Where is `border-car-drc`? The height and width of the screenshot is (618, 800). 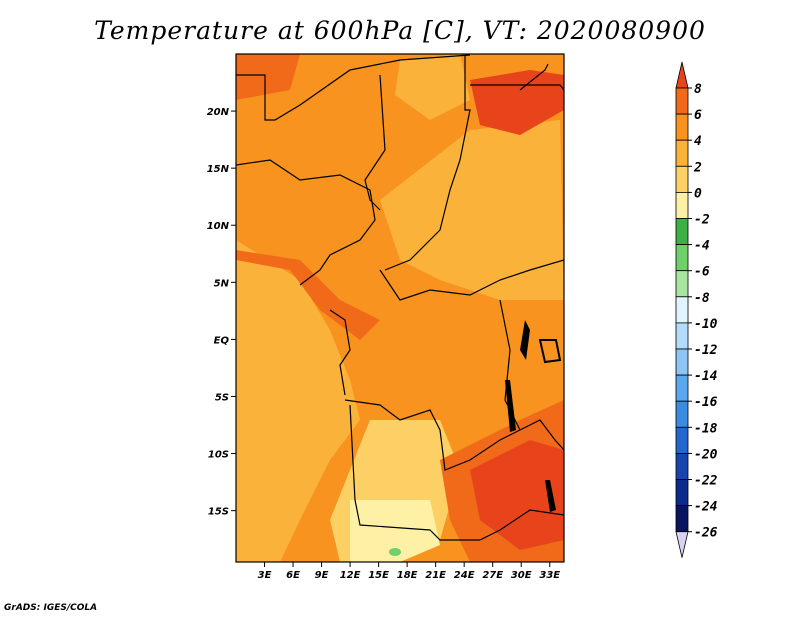 border-car-drc is located at coordinates (471, 280).